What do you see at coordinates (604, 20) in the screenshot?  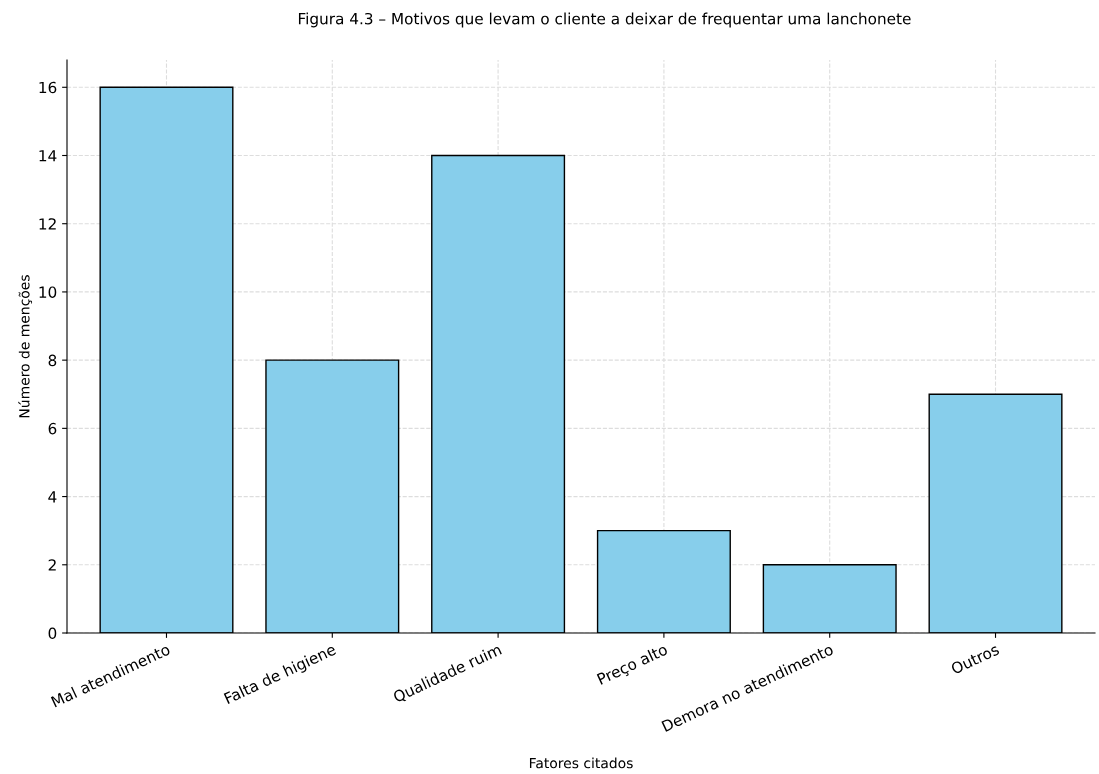 I see `chart-title: Figura 4.3 – Motivos que levam o cliente a deixar de frequentar uma lanchonete` at bounding box center [604, 20].